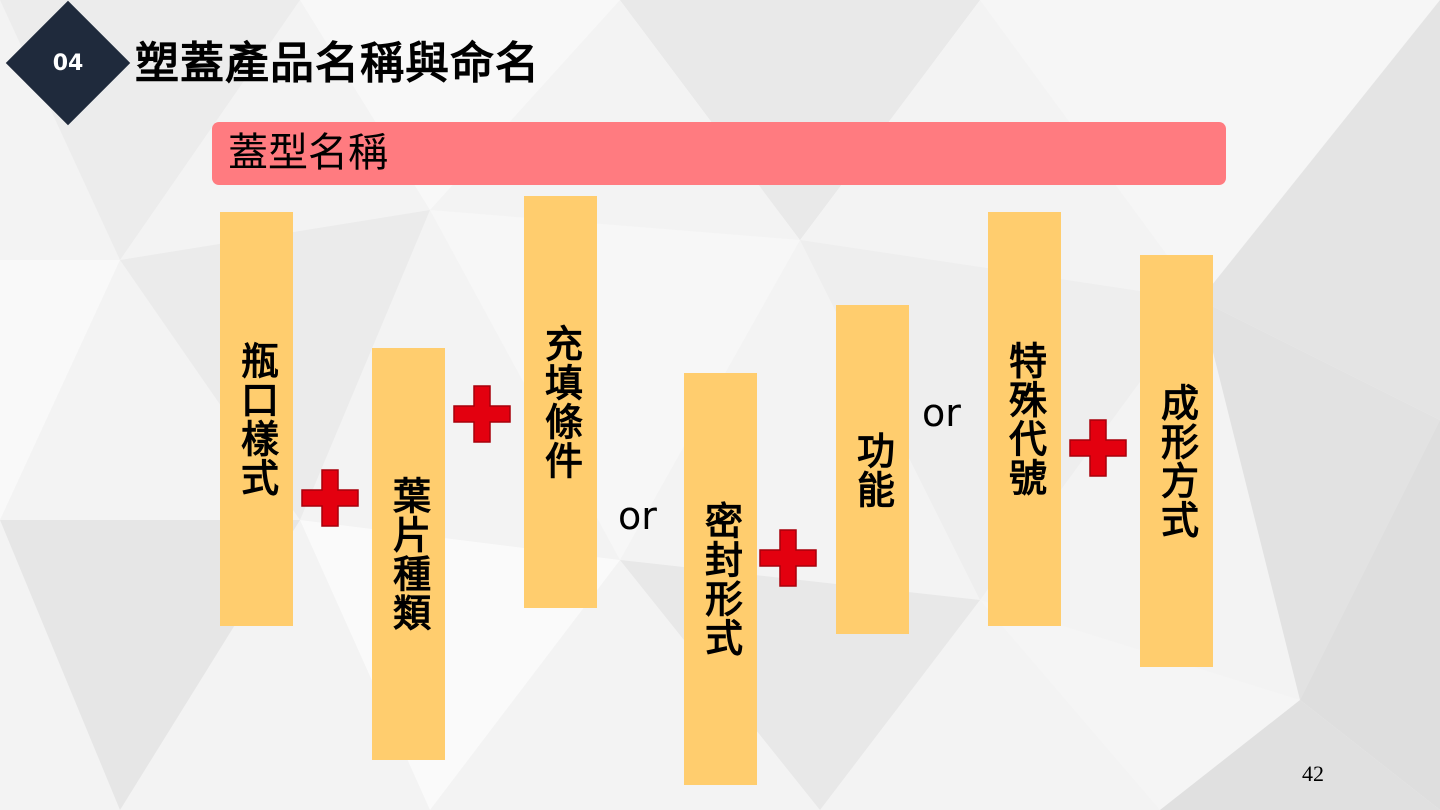  Describe the element at coordinates (337, 63) in the screenshot. I see `page-title: 塑蓋產品名稱與命名` at that location.